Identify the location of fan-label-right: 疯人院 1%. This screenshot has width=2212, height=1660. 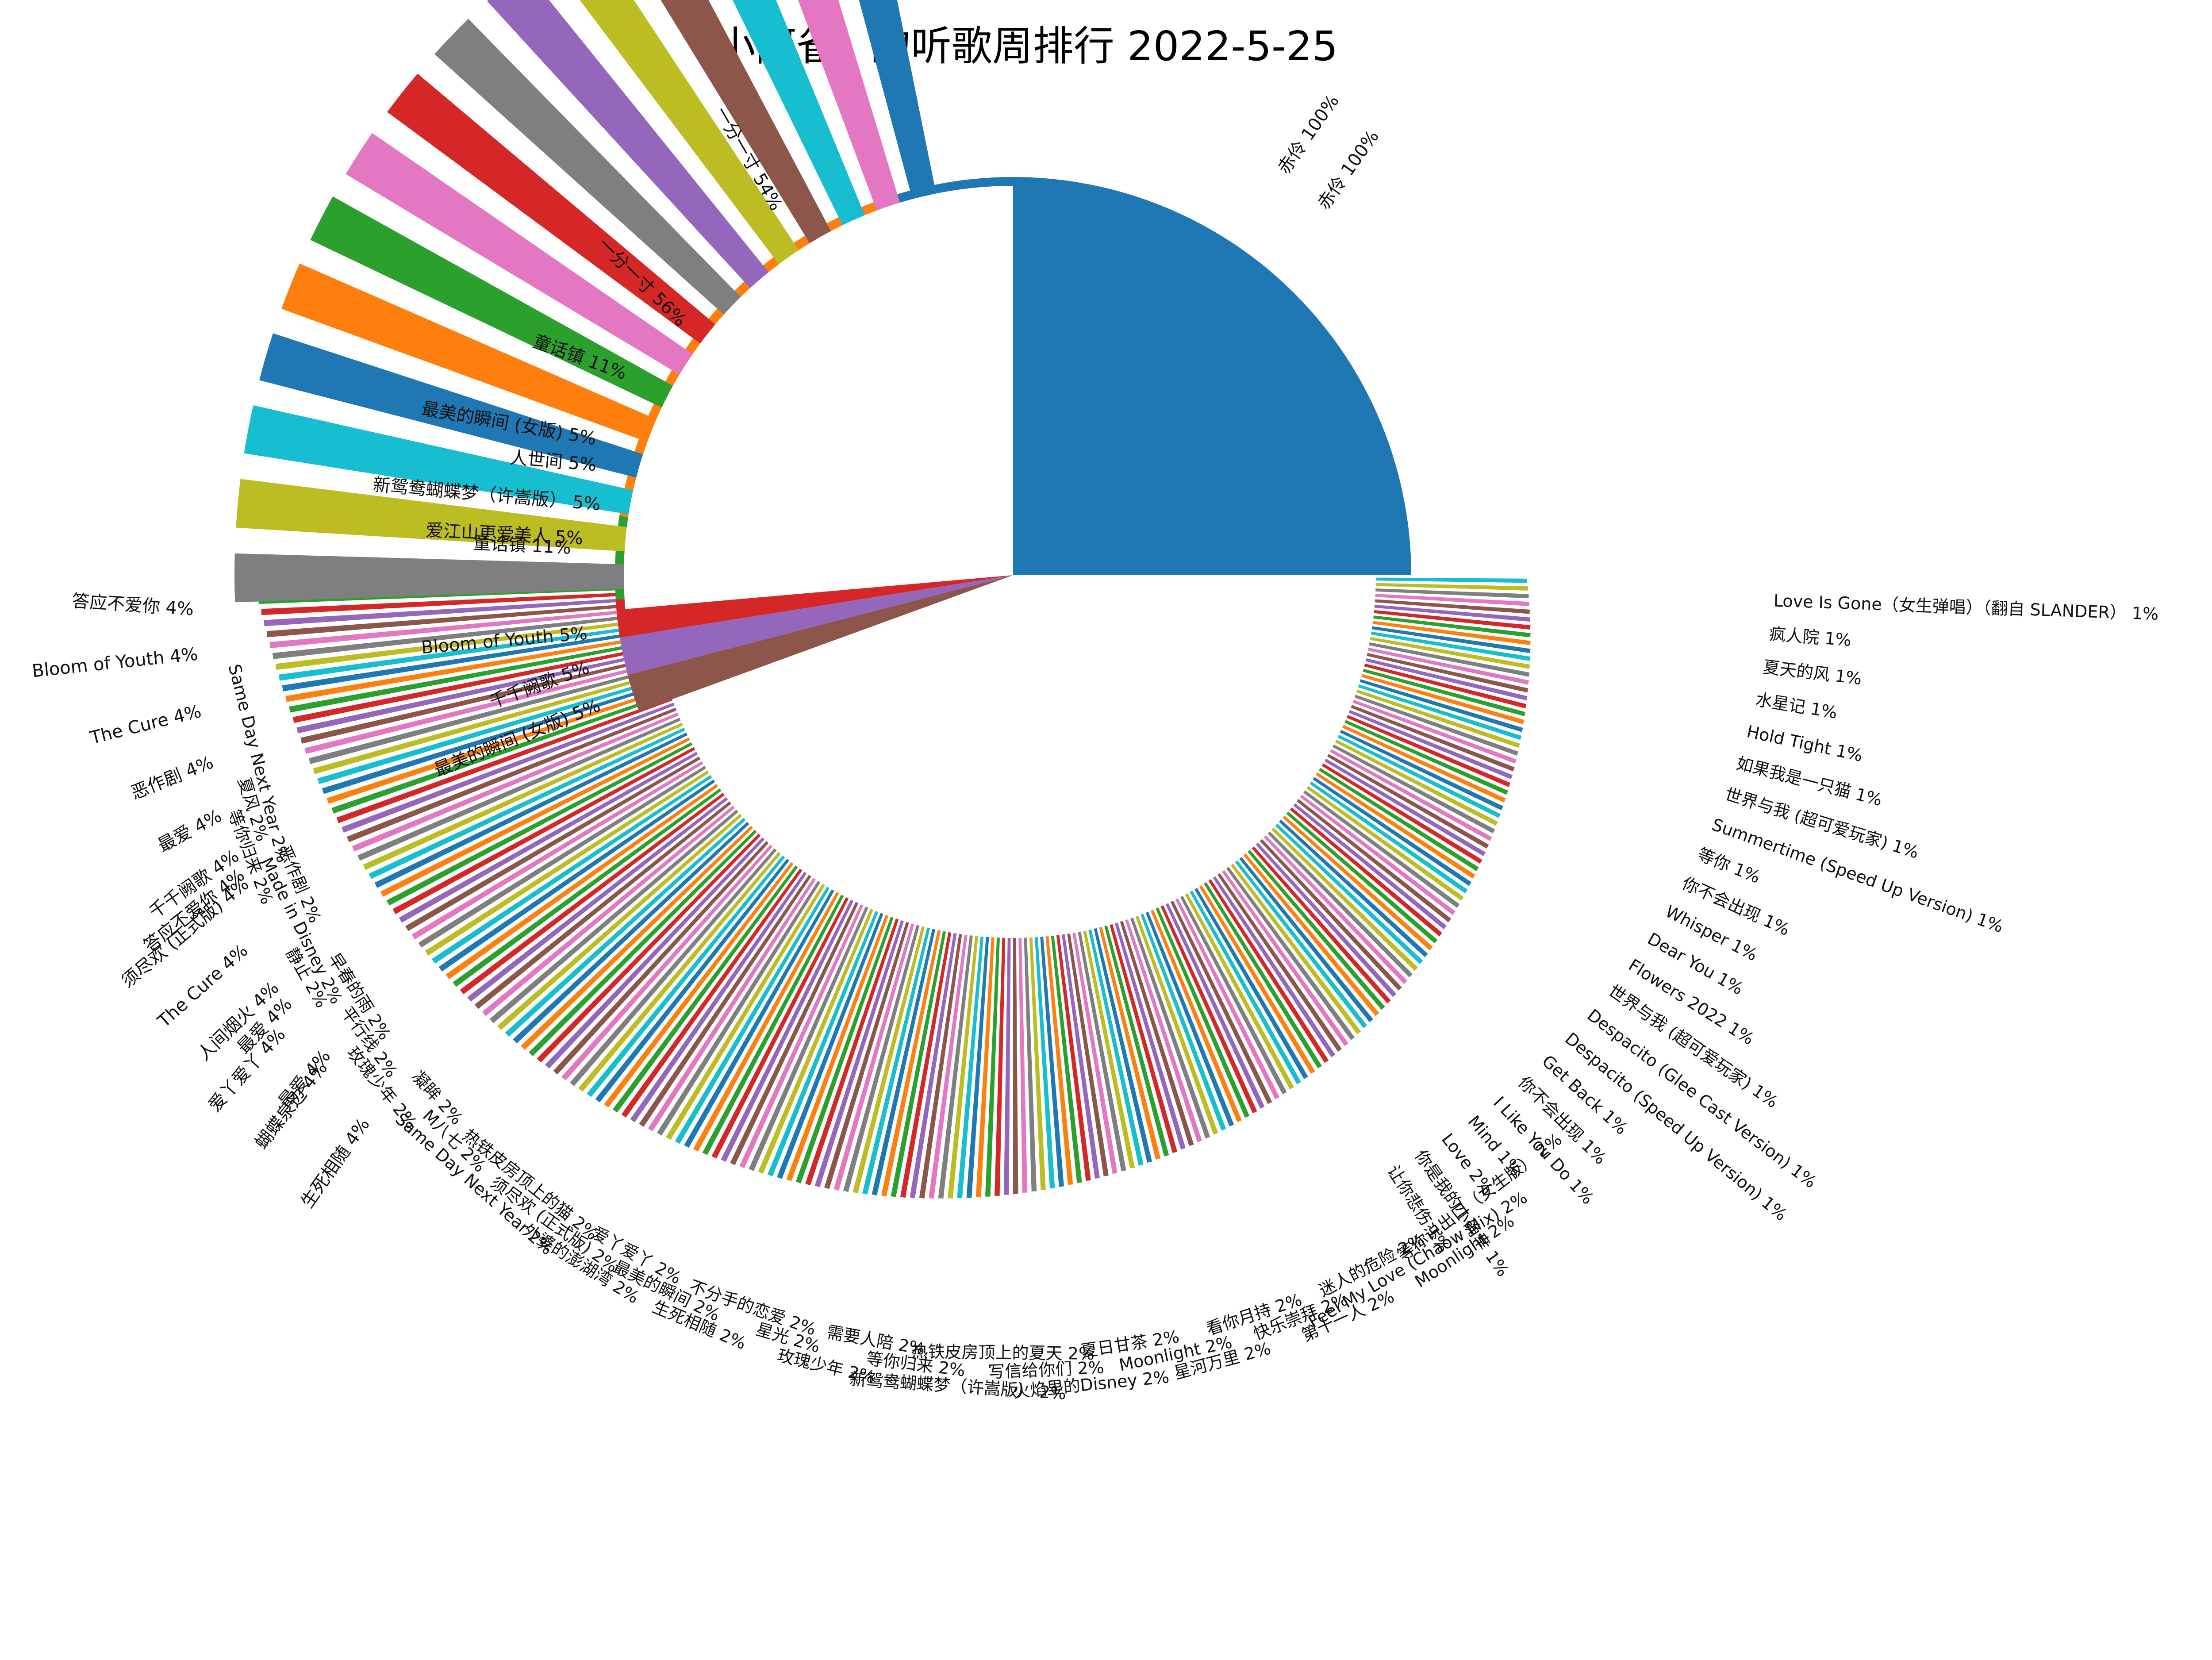
(1810, 637).